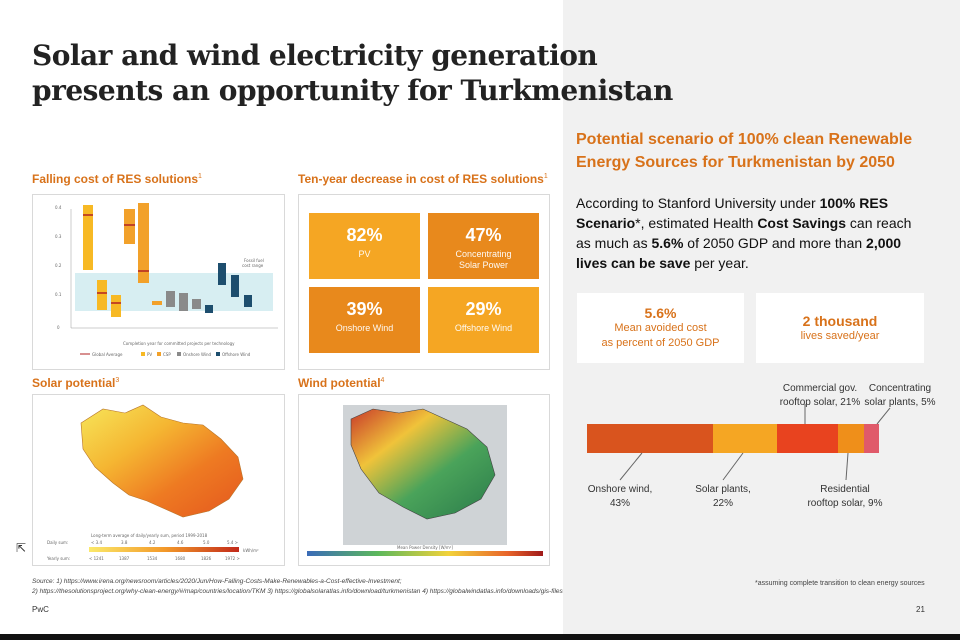 This screenshot has height=640, width=960. What do you see at coordinates (352, 90) in the screenshot?
I see `slide-title-line-2: presents an opportunity for Turkmenistan` at bounding box center [352, 90].